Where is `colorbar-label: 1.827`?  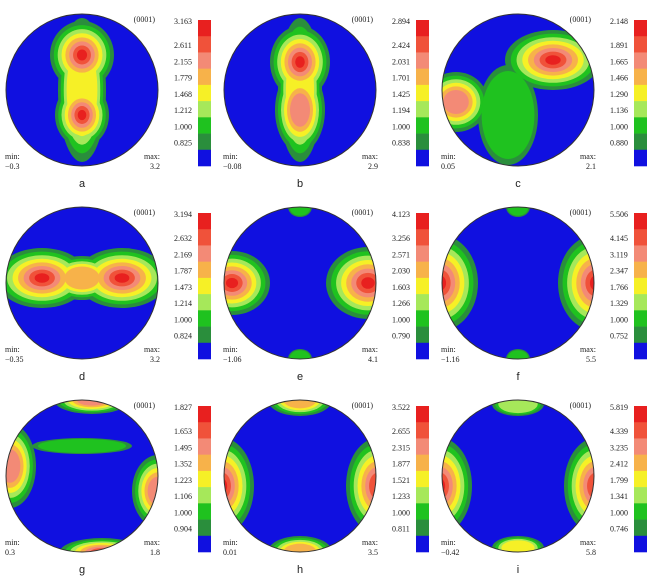 colorbar-label: 1.827 is located at coordinates (183, 407).